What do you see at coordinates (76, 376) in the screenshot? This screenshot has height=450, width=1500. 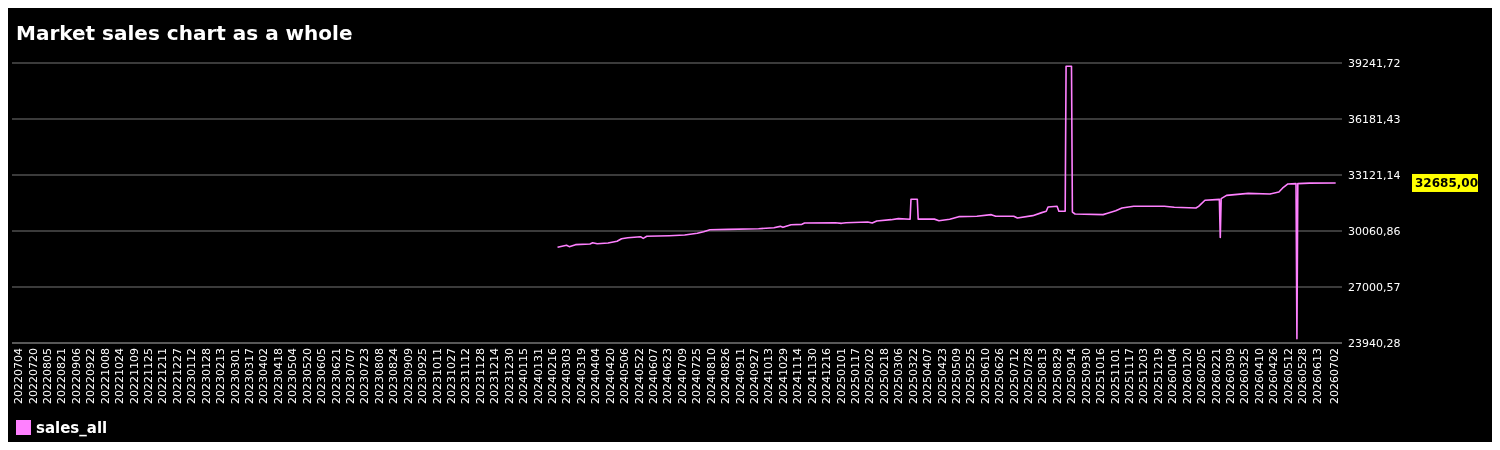 I see `x-tick-label: 20220906` at bounding box center [76, 376].